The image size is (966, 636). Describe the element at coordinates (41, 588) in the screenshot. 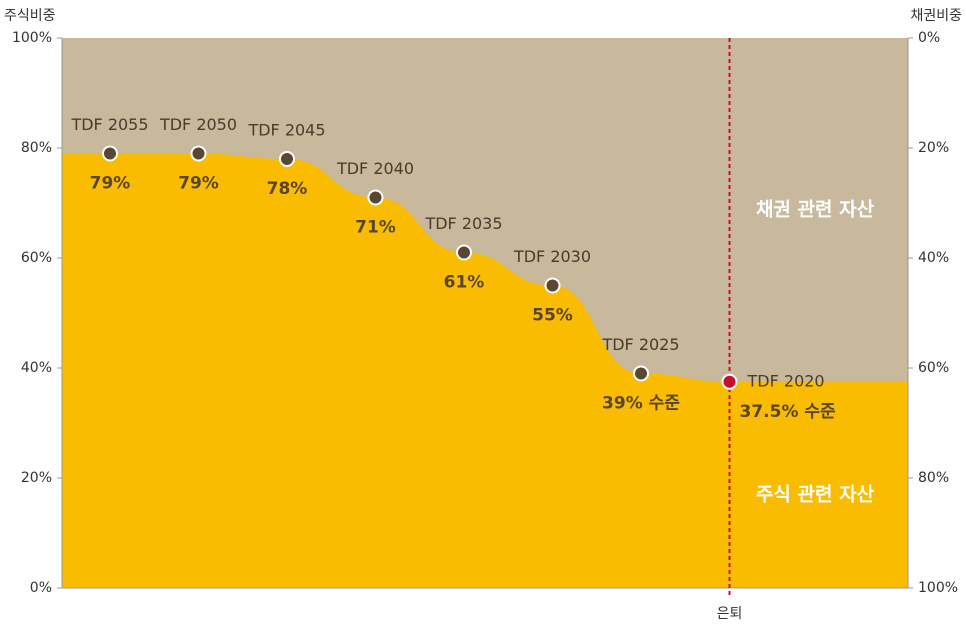

I see `y-tick-label: 0%` at that location.